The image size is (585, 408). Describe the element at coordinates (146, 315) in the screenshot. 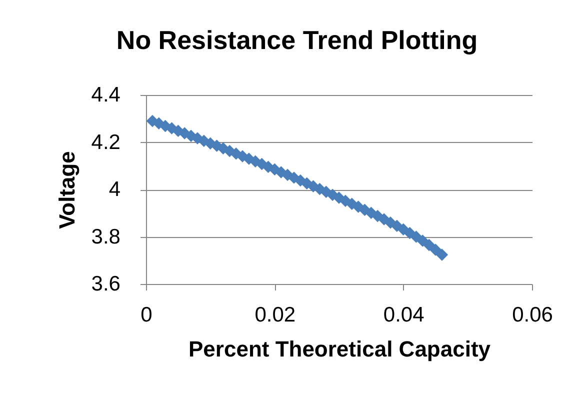

I see `x-tick-label: 0` at that location.